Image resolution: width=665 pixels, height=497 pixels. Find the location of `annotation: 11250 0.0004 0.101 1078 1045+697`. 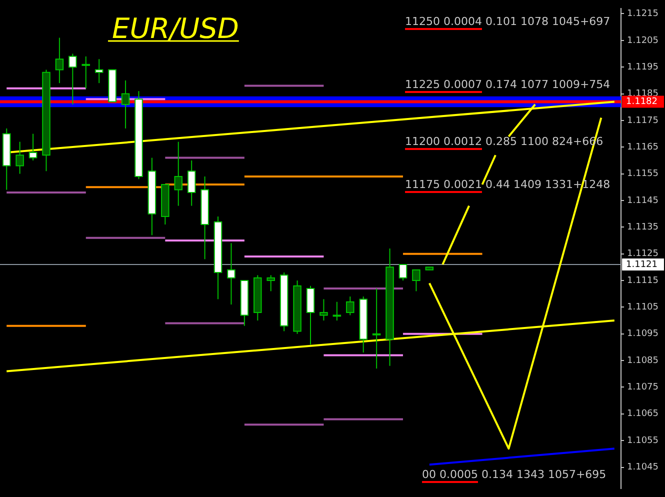

annotation: 11250 0.0004 0.101 1078 1045+697 is located at coordinates (507, 21).